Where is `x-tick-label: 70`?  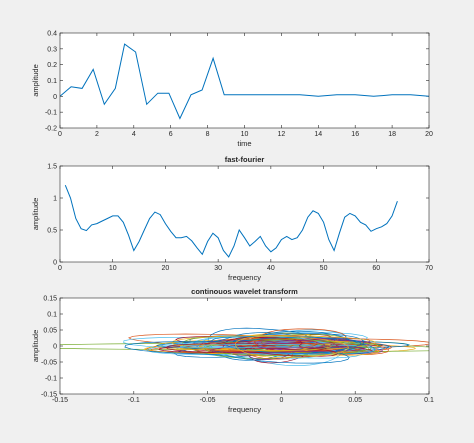 x-tick-label: 70 is located at coordinates (429, 268).